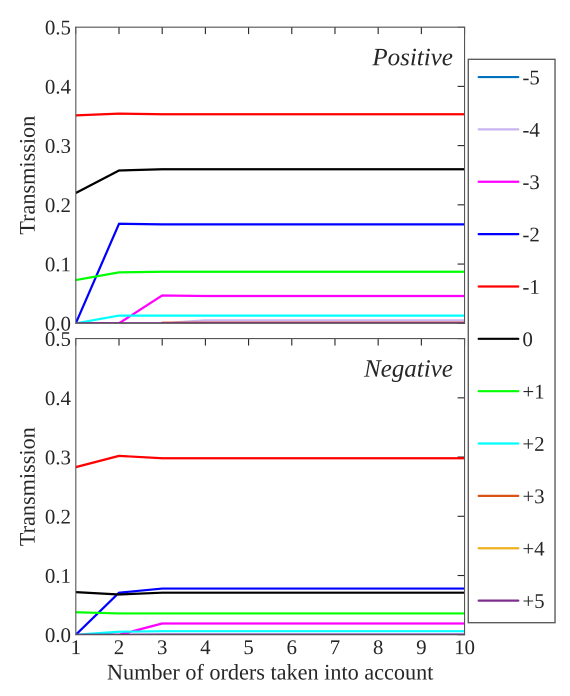 The width and height of the screenshot is (570, 696). I want to click on x-axis-title: Number of orders taken into account, so click(271, 672).